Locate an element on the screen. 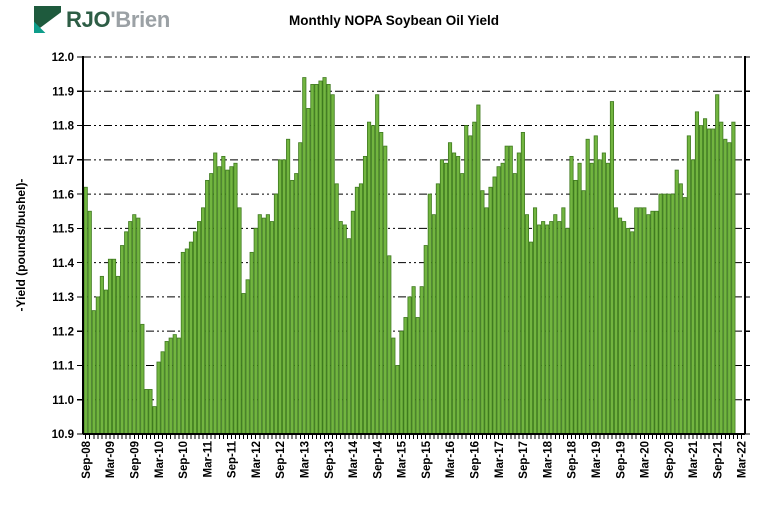 Image resolution: width=763 pixels, height=516 pixels. x-tick-label: Sep-20 is located at coordinates (670, 460).